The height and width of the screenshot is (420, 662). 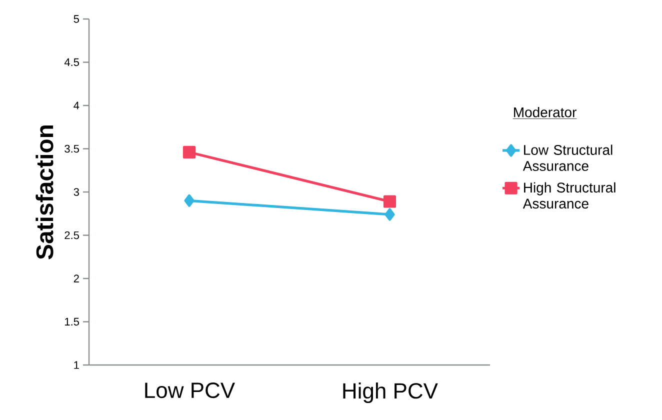 I want to click on legend-label: Low Structural Assurance, so click(x=567, y=157).